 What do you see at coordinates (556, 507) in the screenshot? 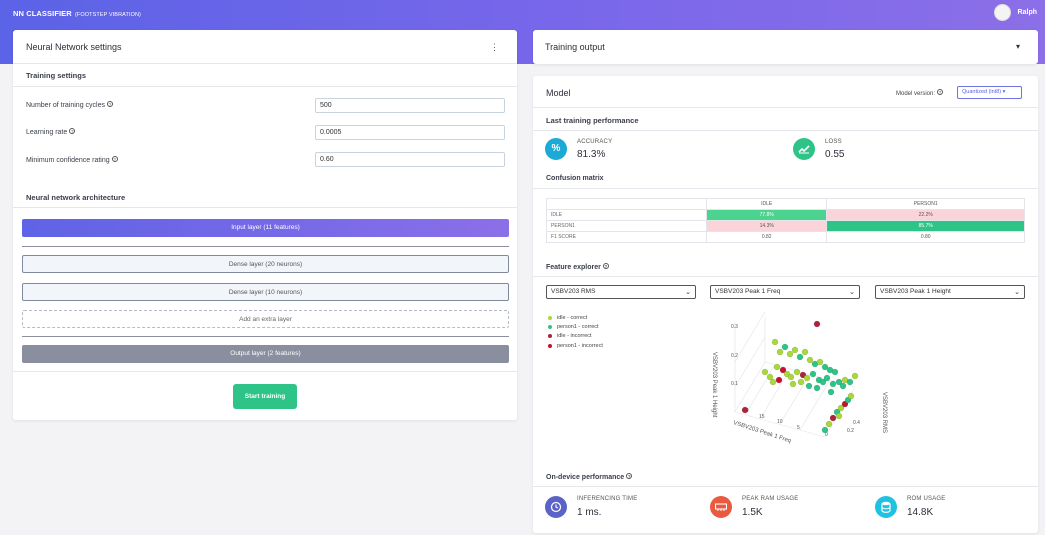
I see `clock-icon` at bounding box center [556, 507].